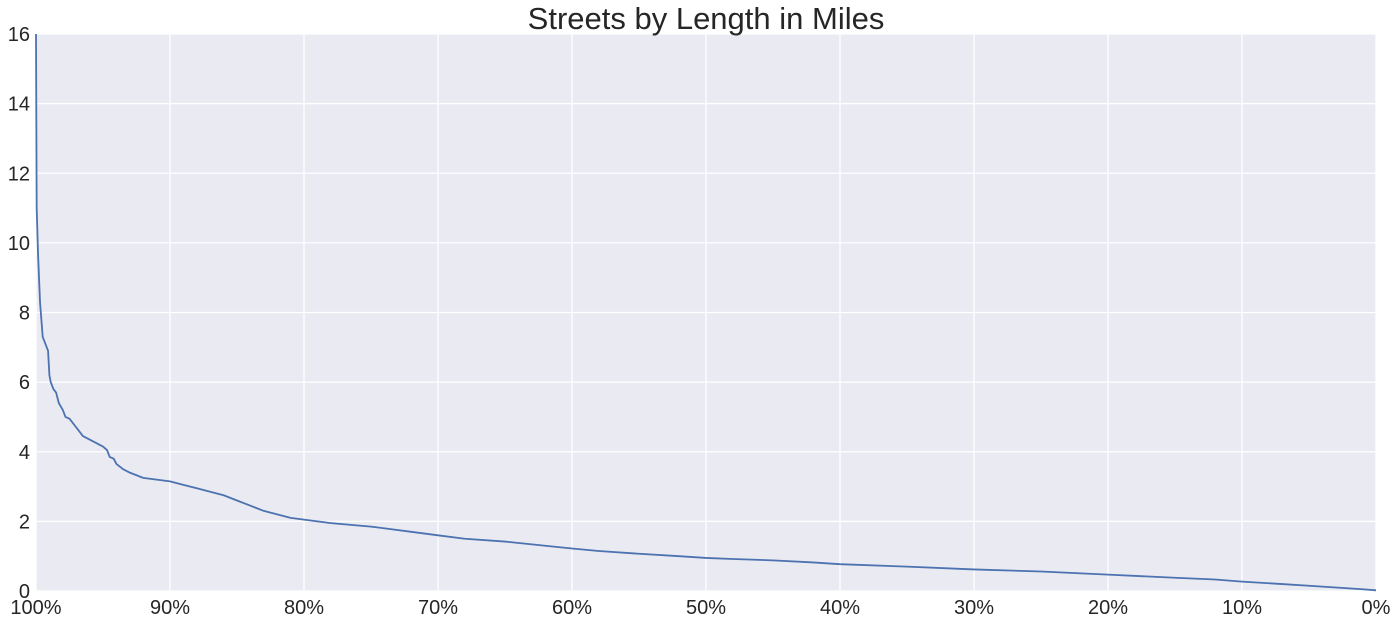 The image size is (1397, 630). Describe the element at coordinates (1108, 608) in the screenshot. I see `x-tick-label: 20%` at that location.